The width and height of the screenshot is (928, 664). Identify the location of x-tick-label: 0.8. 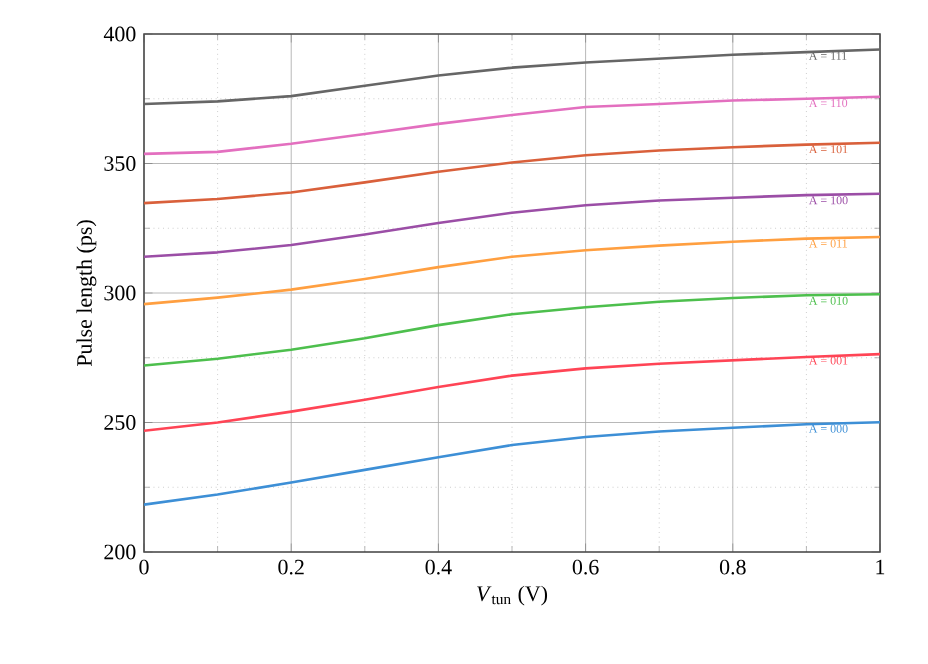
(732, 567).